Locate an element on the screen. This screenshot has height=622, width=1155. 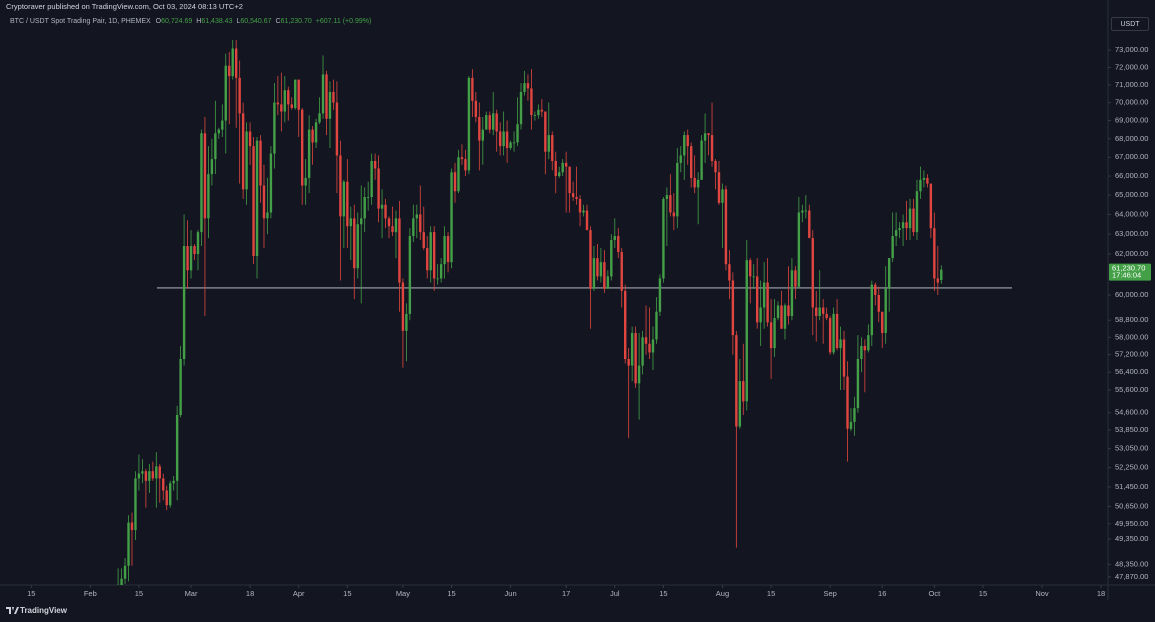
legend-key: C is located at coordinates (278, 21).